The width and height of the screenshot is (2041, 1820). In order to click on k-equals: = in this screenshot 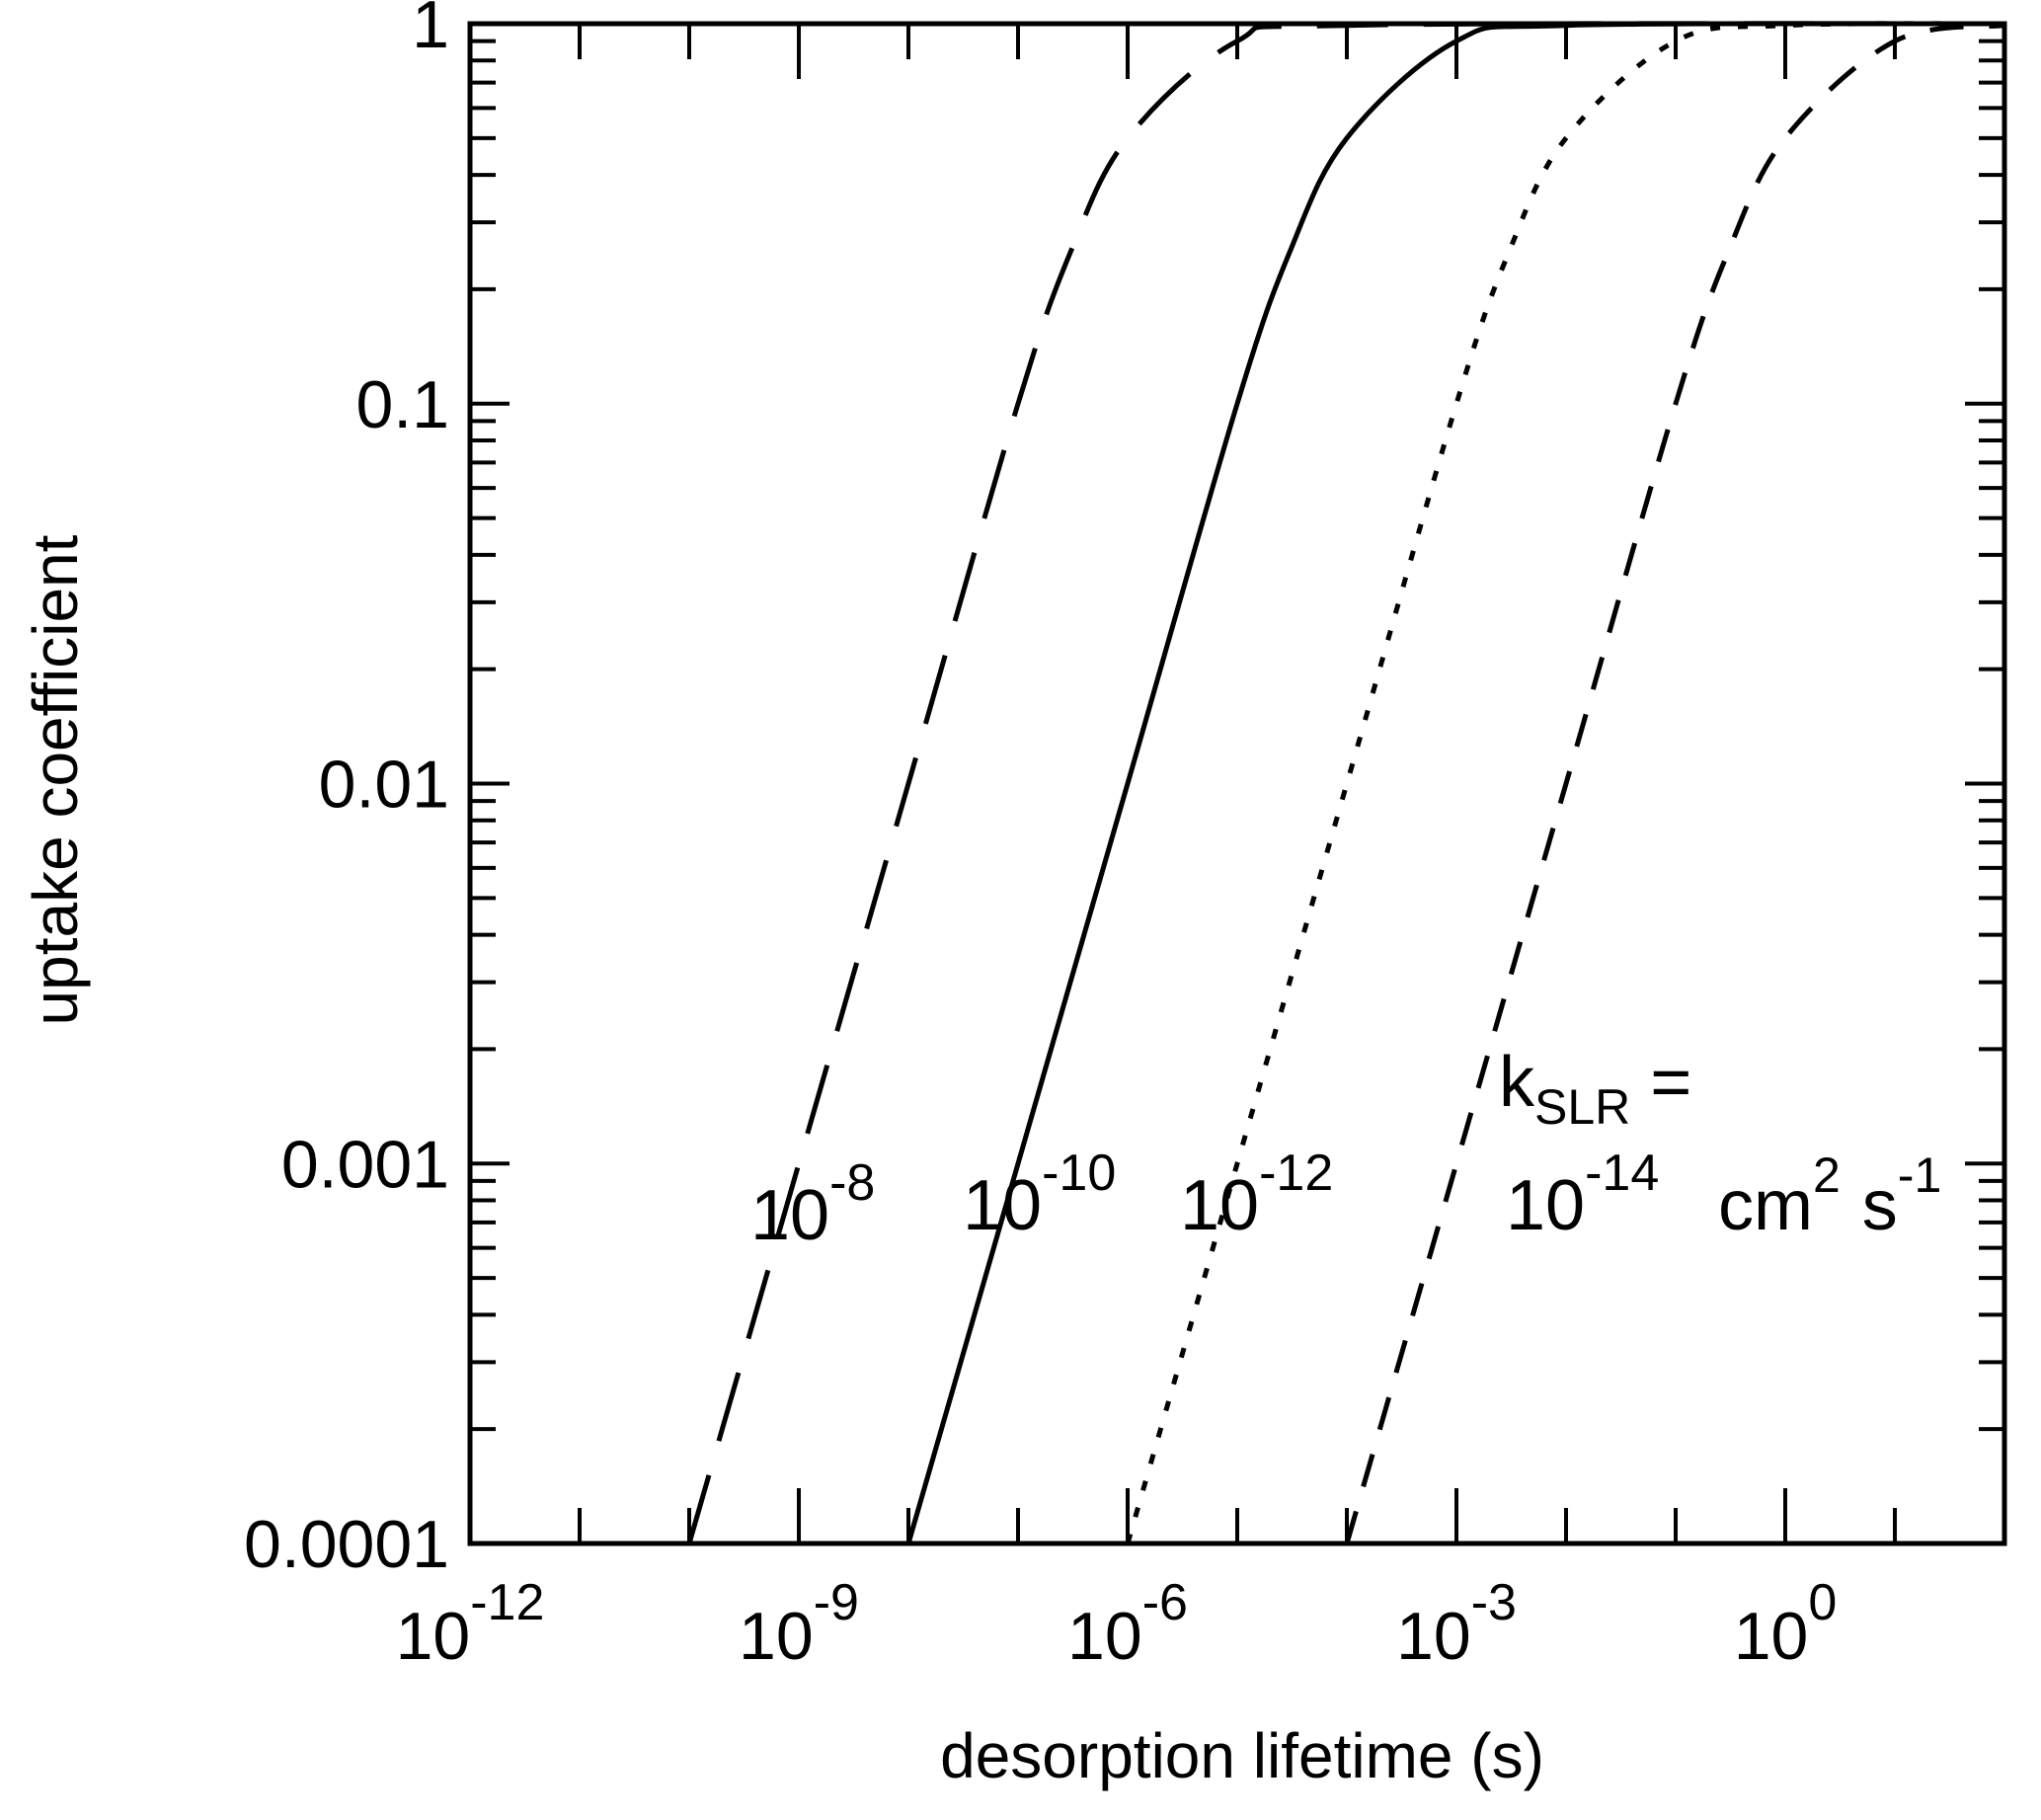, I will do `click(1670, 1082)`.